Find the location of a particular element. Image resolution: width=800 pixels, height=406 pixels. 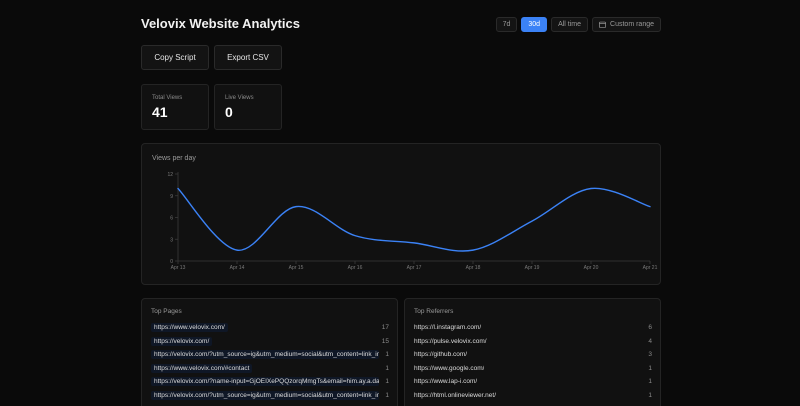

x-tick-label: Apr 21 is located at coordinates (650, 268).